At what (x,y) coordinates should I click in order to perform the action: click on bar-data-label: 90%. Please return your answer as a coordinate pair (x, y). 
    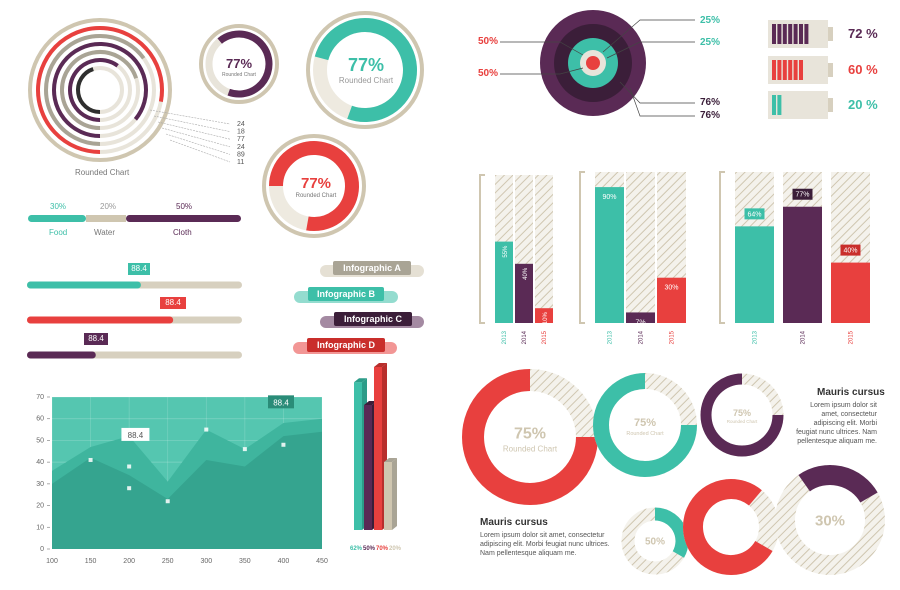
    Looking at the image, I should click on (609, 197).